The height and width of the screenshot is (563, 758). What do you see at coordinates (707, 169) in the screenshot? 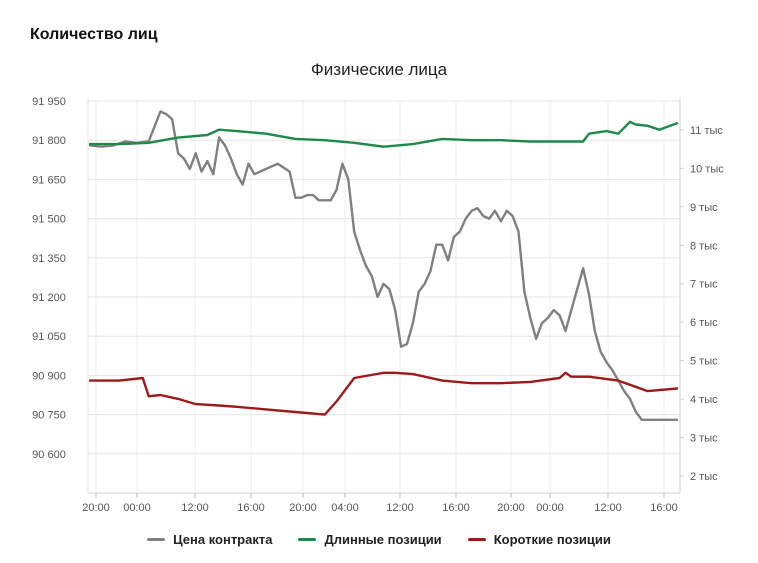
I see `y-right-tick-label: 10 тыс` at bounding box center [707, 169].